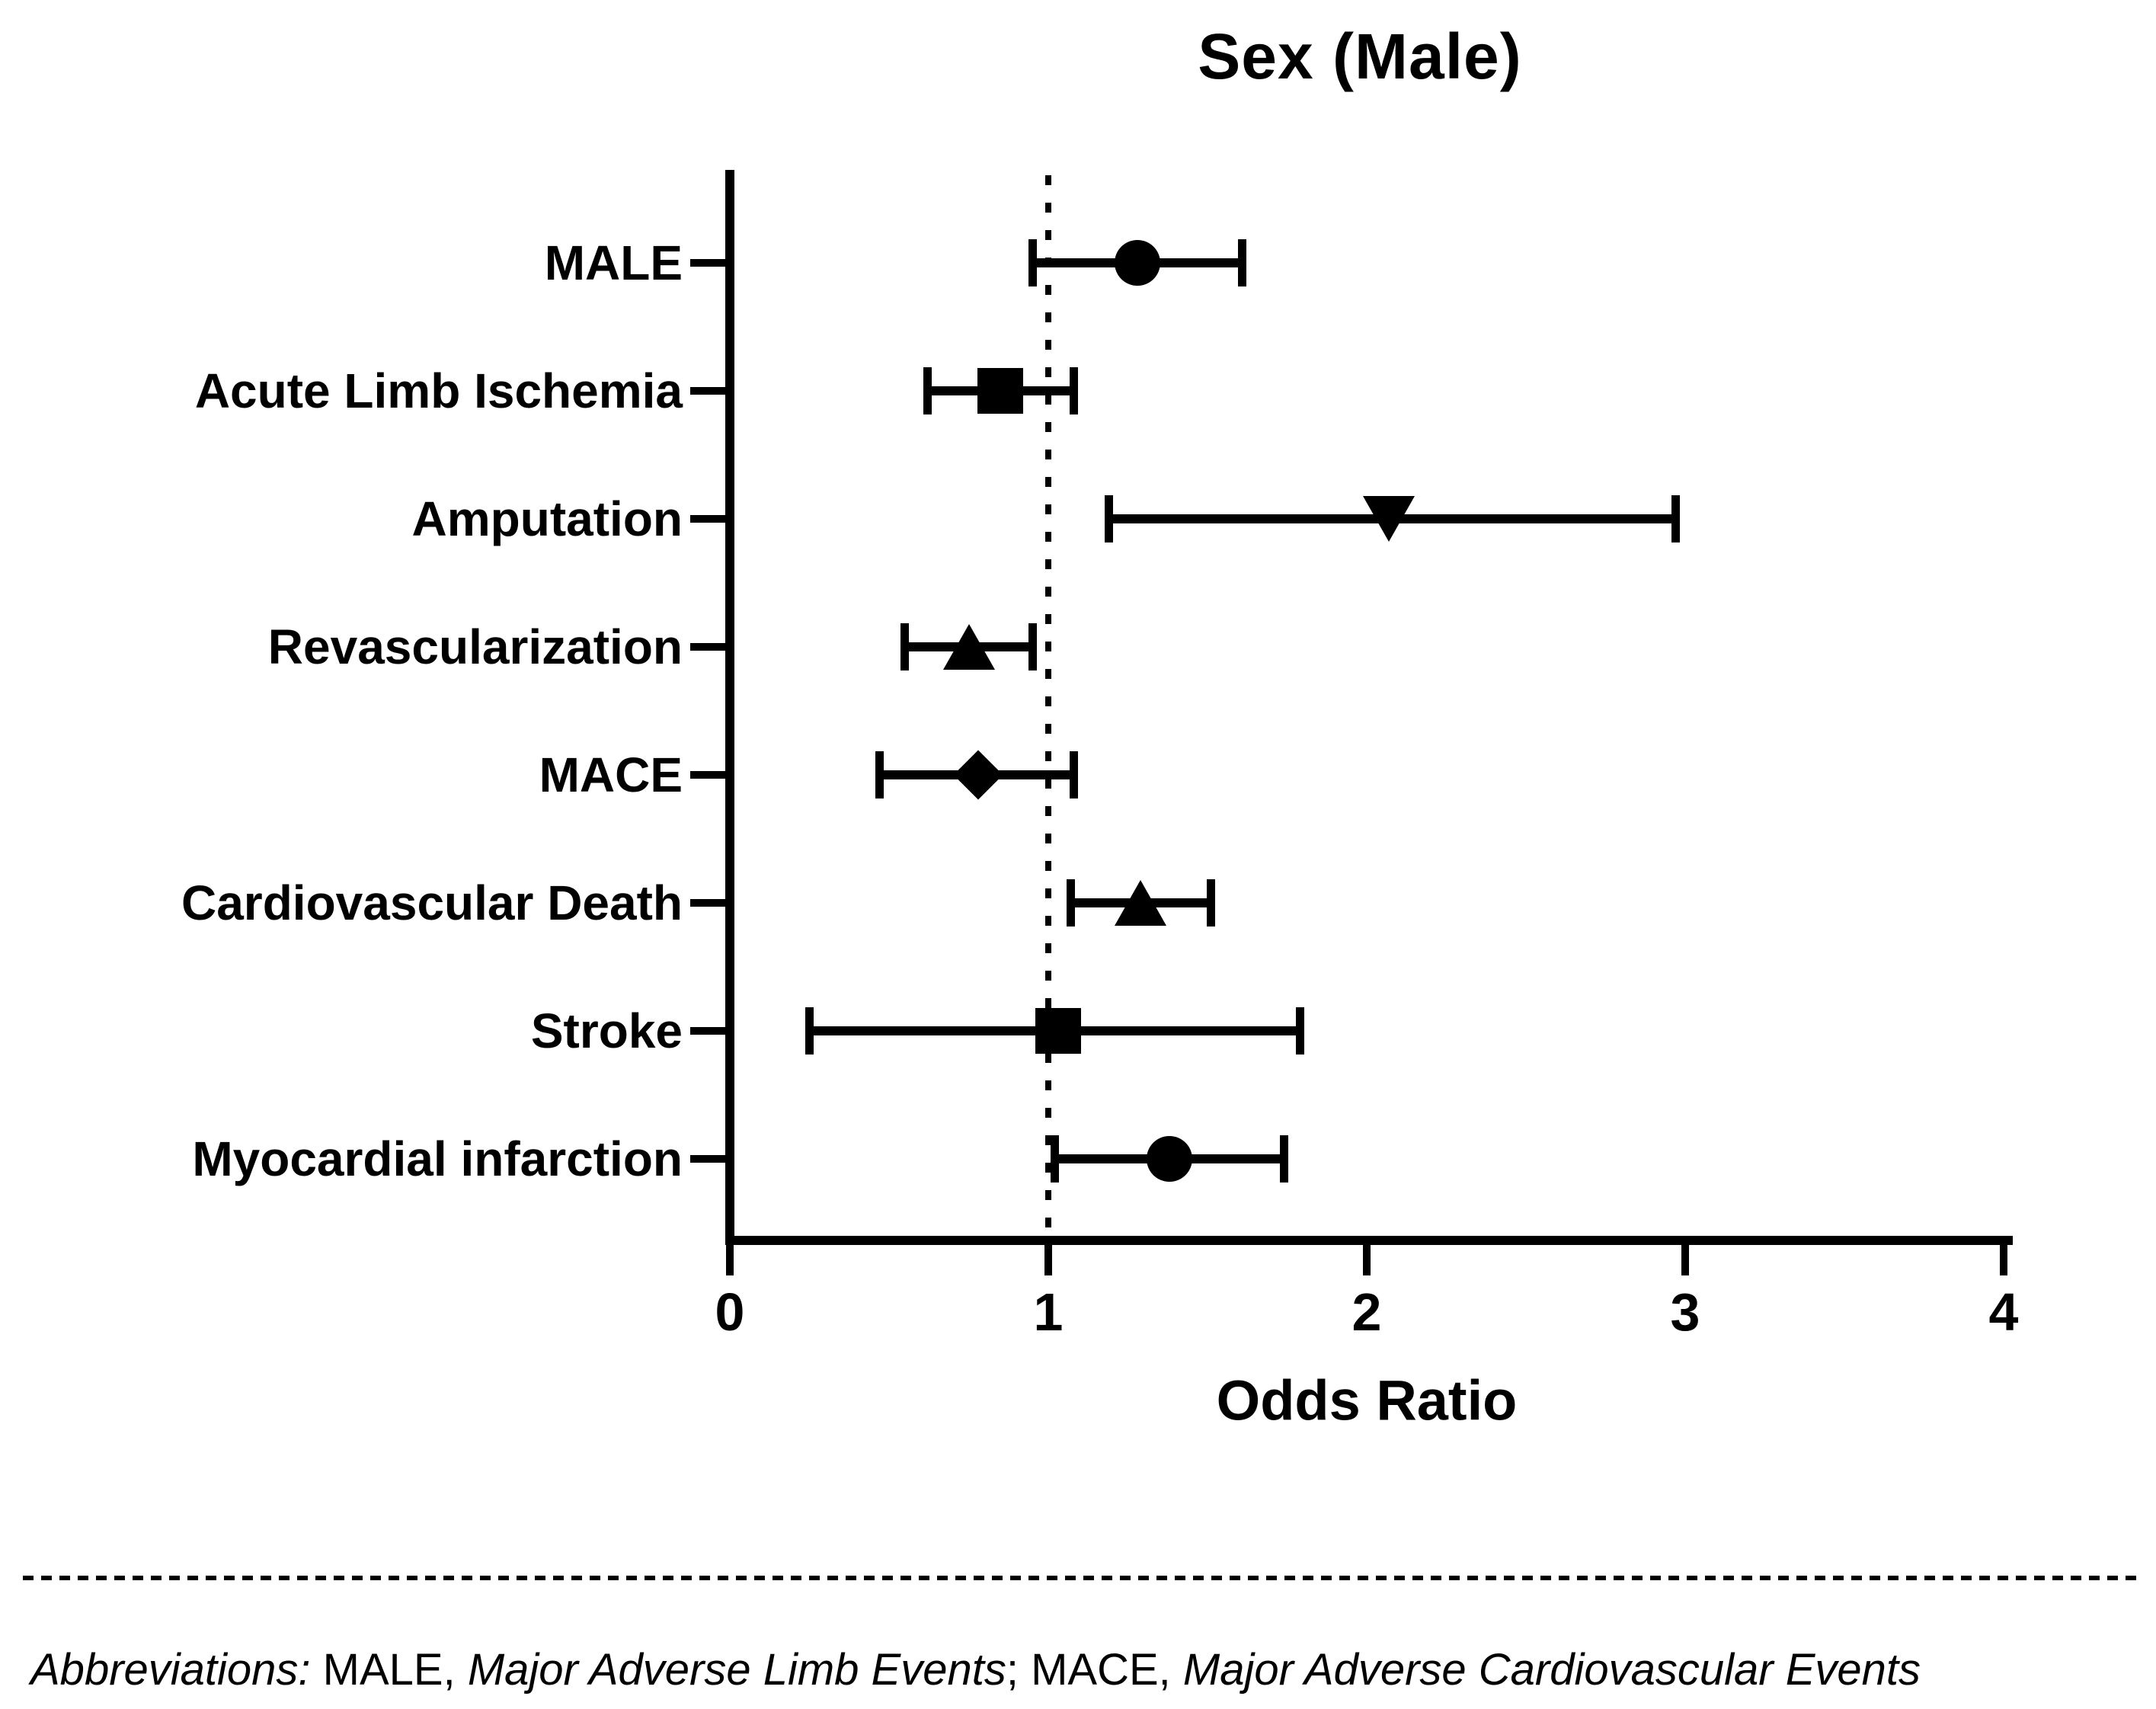 The width and height of the screenshot is (2156, 1709). What do you see at coordinates (1360, 56) in the screenshot?
I see `chart-title: Sex (Male)` at bounding box center [1360, 56].